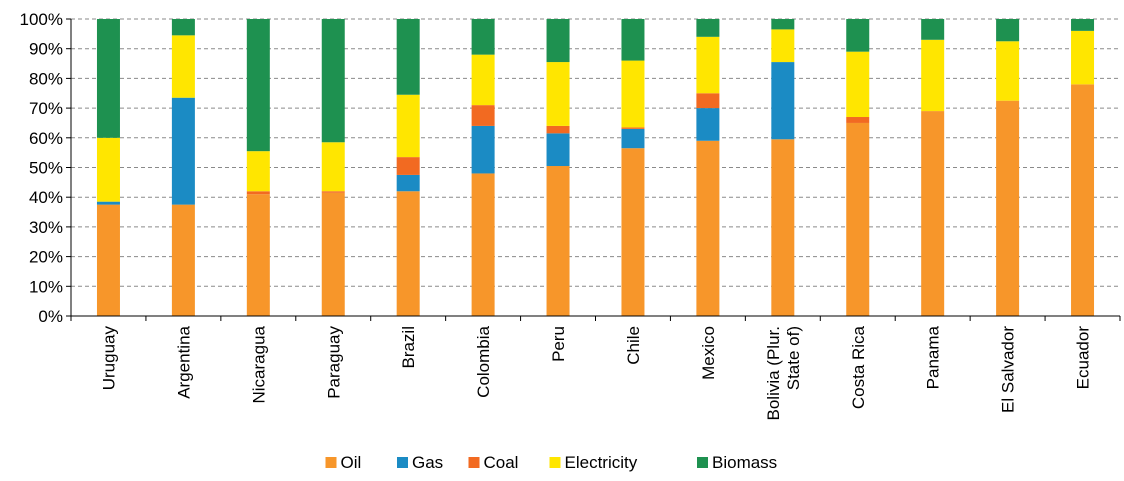 This screenshot has height=481, width=1124. What do you see at coordinates (183, 27) in the screenshot?
I see `bar-biomass-argentina` at bounding box center [183, 27].